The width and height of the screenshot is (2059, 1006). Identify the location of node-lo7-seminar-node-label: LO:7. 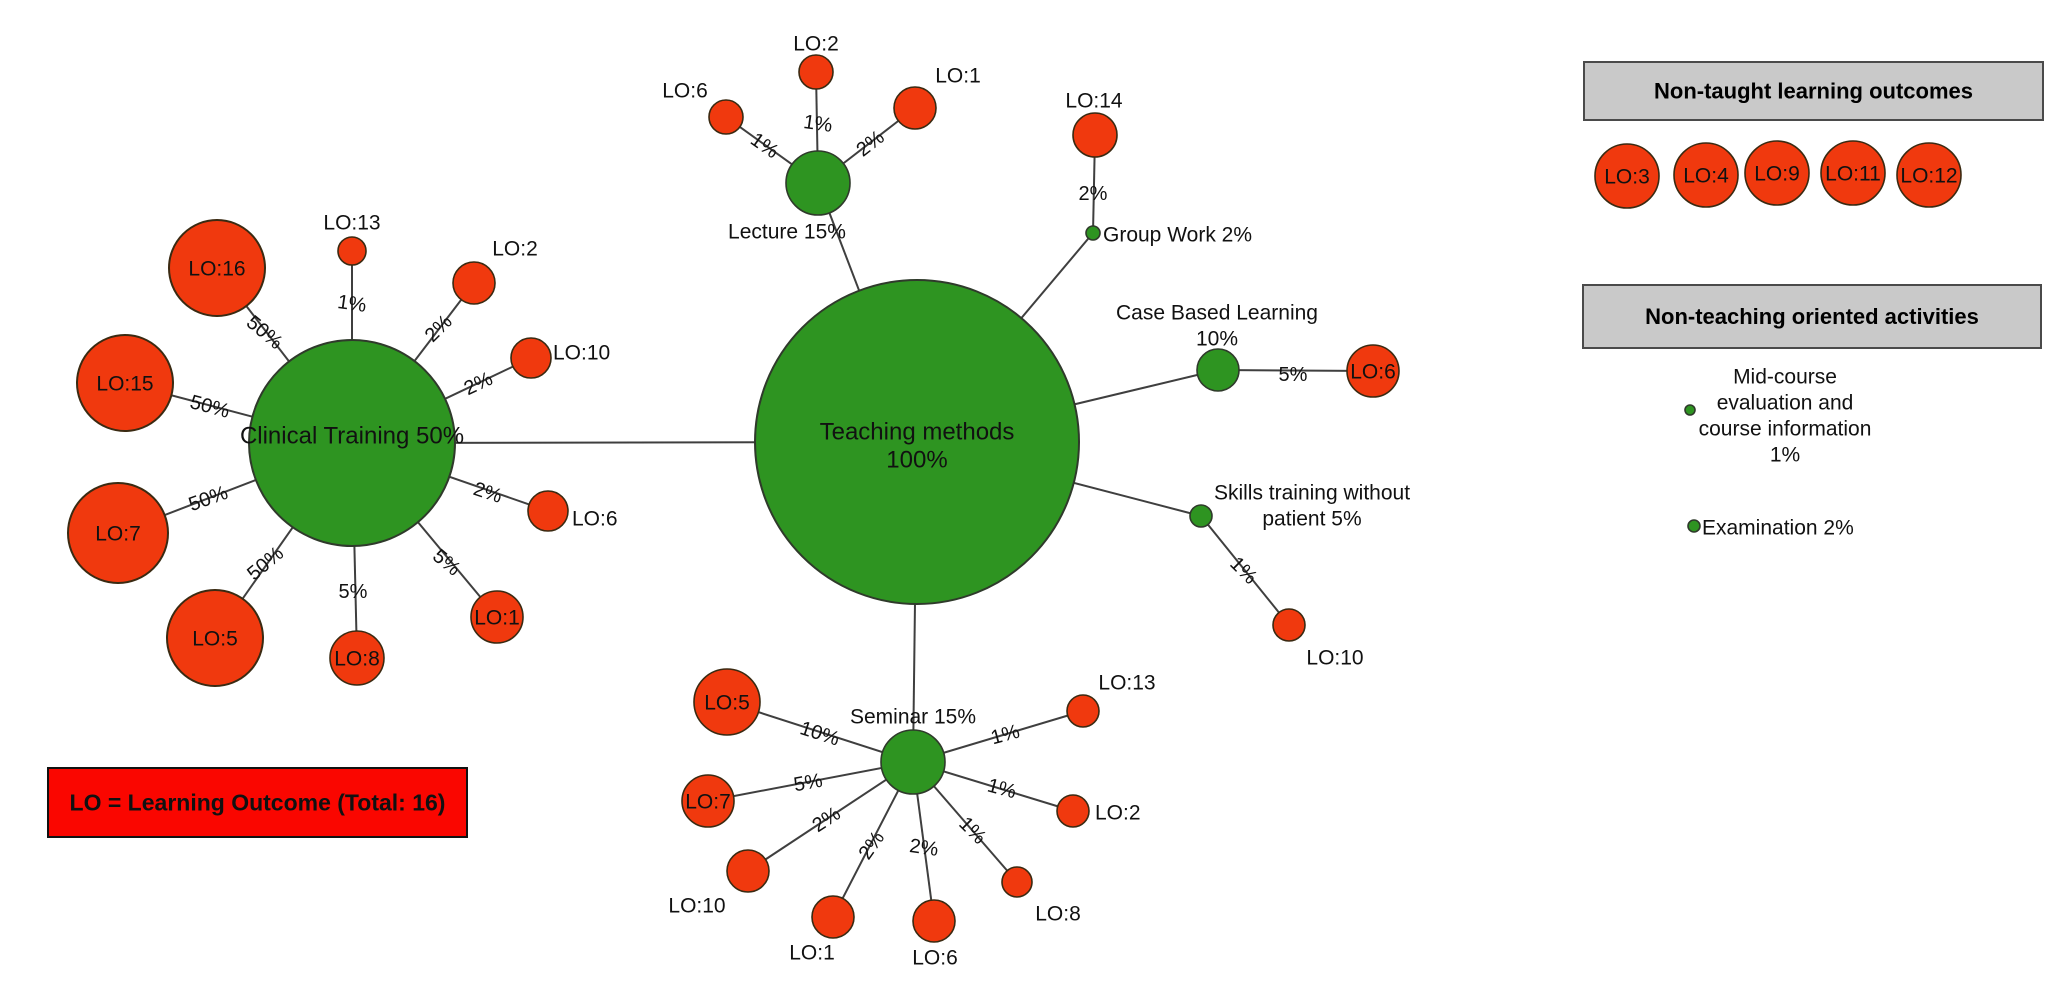
(708, 801).